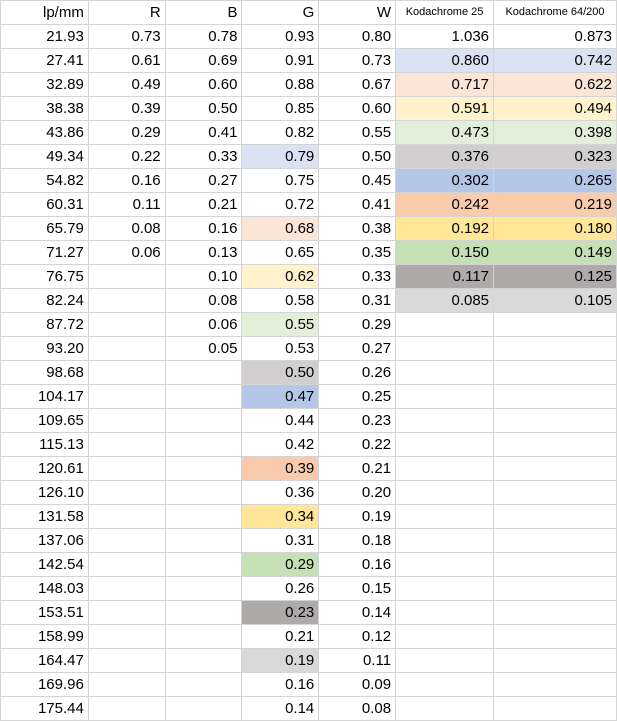 This screenshot has height=721, width=617. What do you see at coordinates (203, 108) in the screenshot?
I see `cell-b: 0.50` at bounding box center [203, 108].